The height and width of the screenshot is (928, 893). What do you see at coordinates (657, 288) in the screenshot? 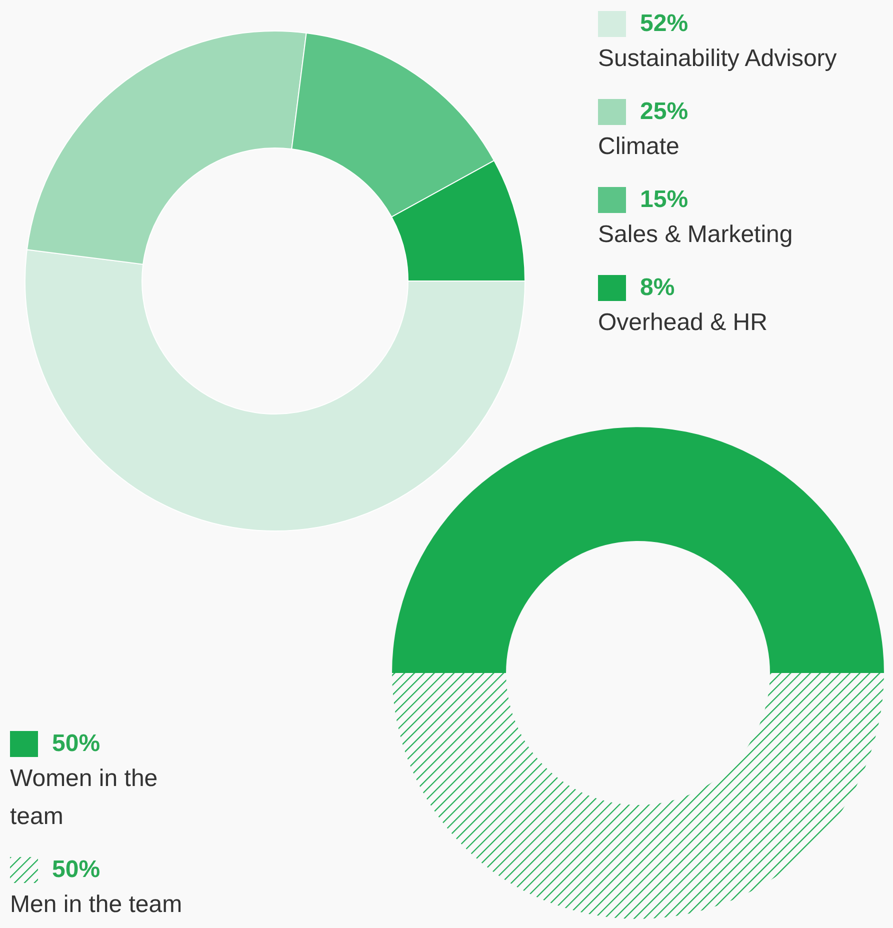
I see `data-label: 8%` at bounding box center [657, 288].